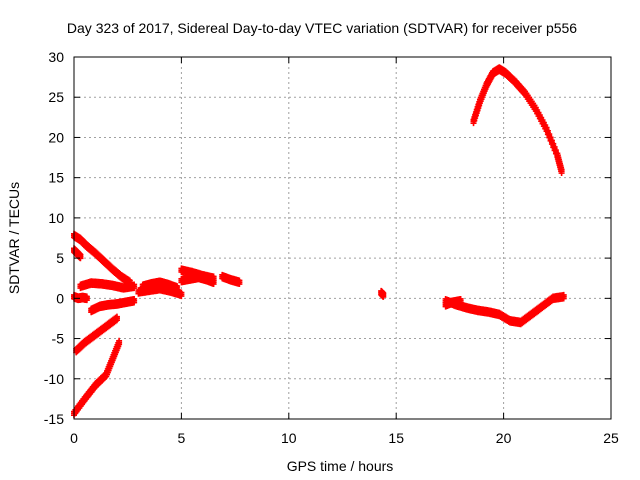  Describe the element at coordinates (396, 438) in the screenshot. I see `x-tick-label: 15` at that location.